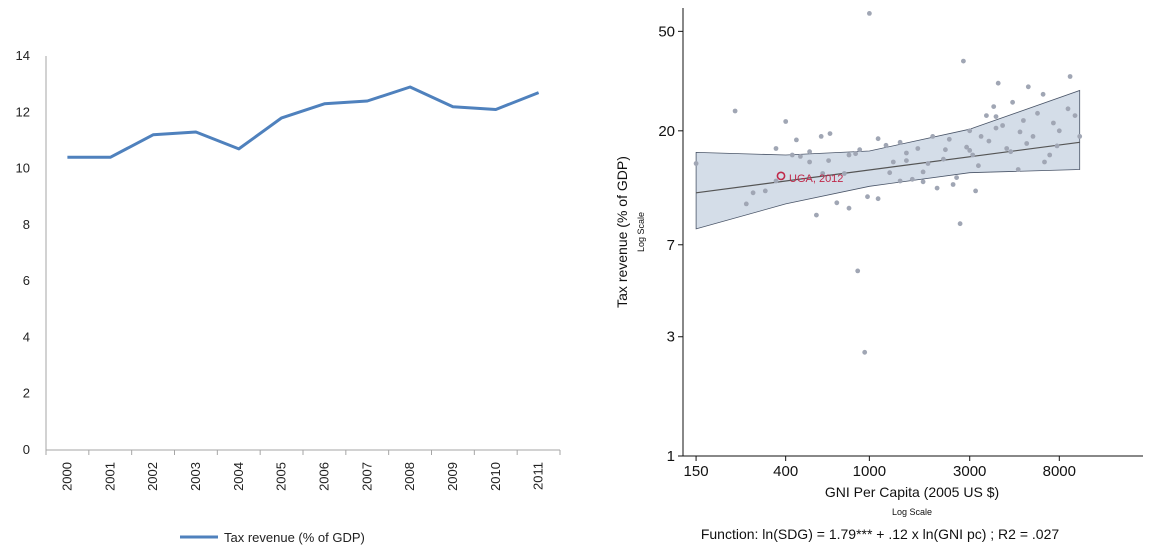  Describe the element at coordinates (294, 537) in the screenshot. I see `legend-label: Tax revenue (% of GDP)` at that location.